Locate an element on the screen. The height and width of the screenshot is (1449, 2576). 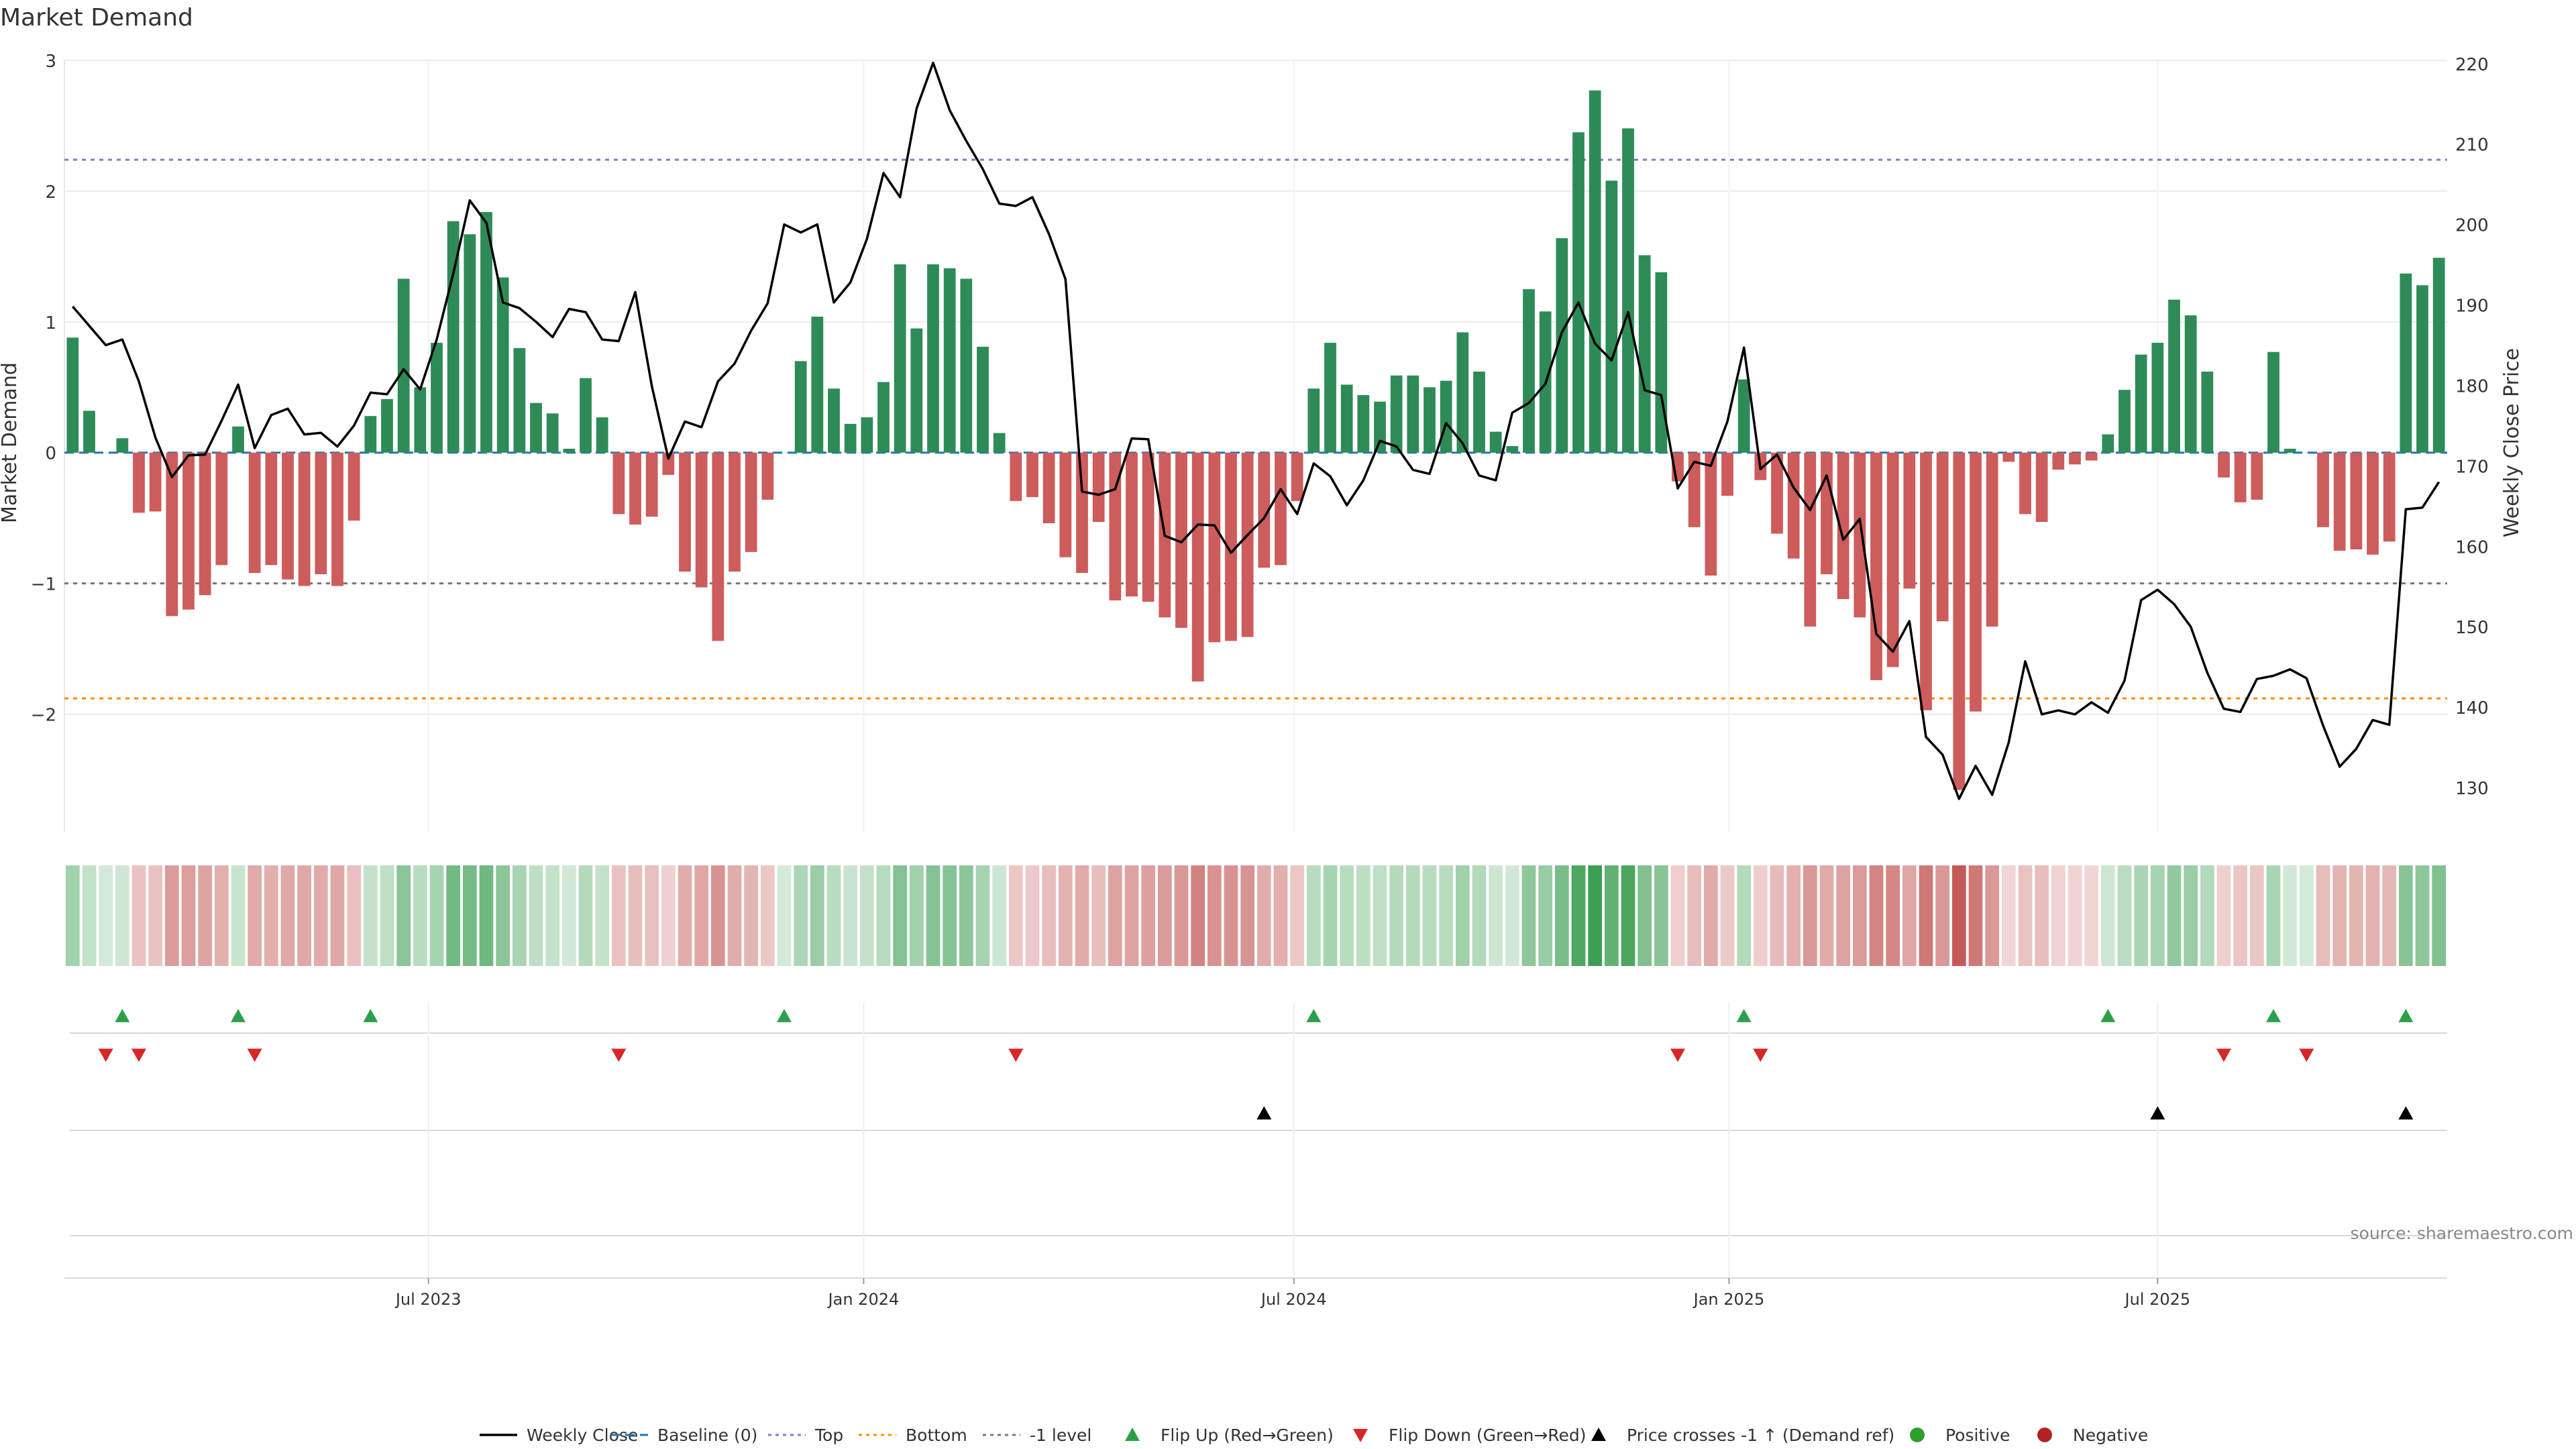
y-tick-label: 1 is located at coordinates (50, 323).